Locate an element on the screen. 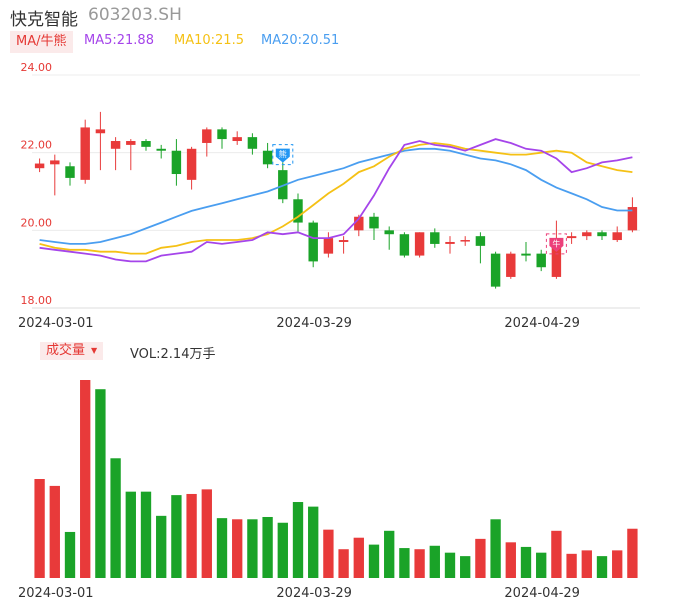 This screenshot has width=686, height=606. volume-value-label: VOL:2.14万手 is located at coordinates (173, 354).